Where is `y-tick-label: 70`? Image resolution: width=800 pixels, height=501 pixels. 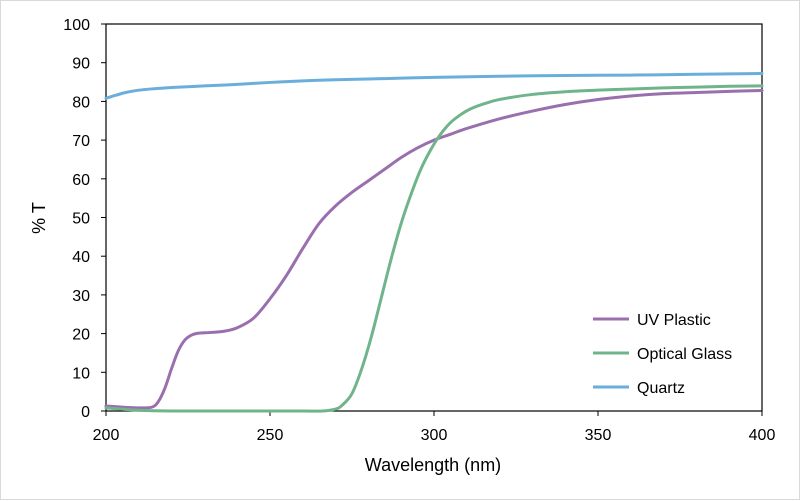
y-tick-label: 70 is located at coordinates (81, 141).